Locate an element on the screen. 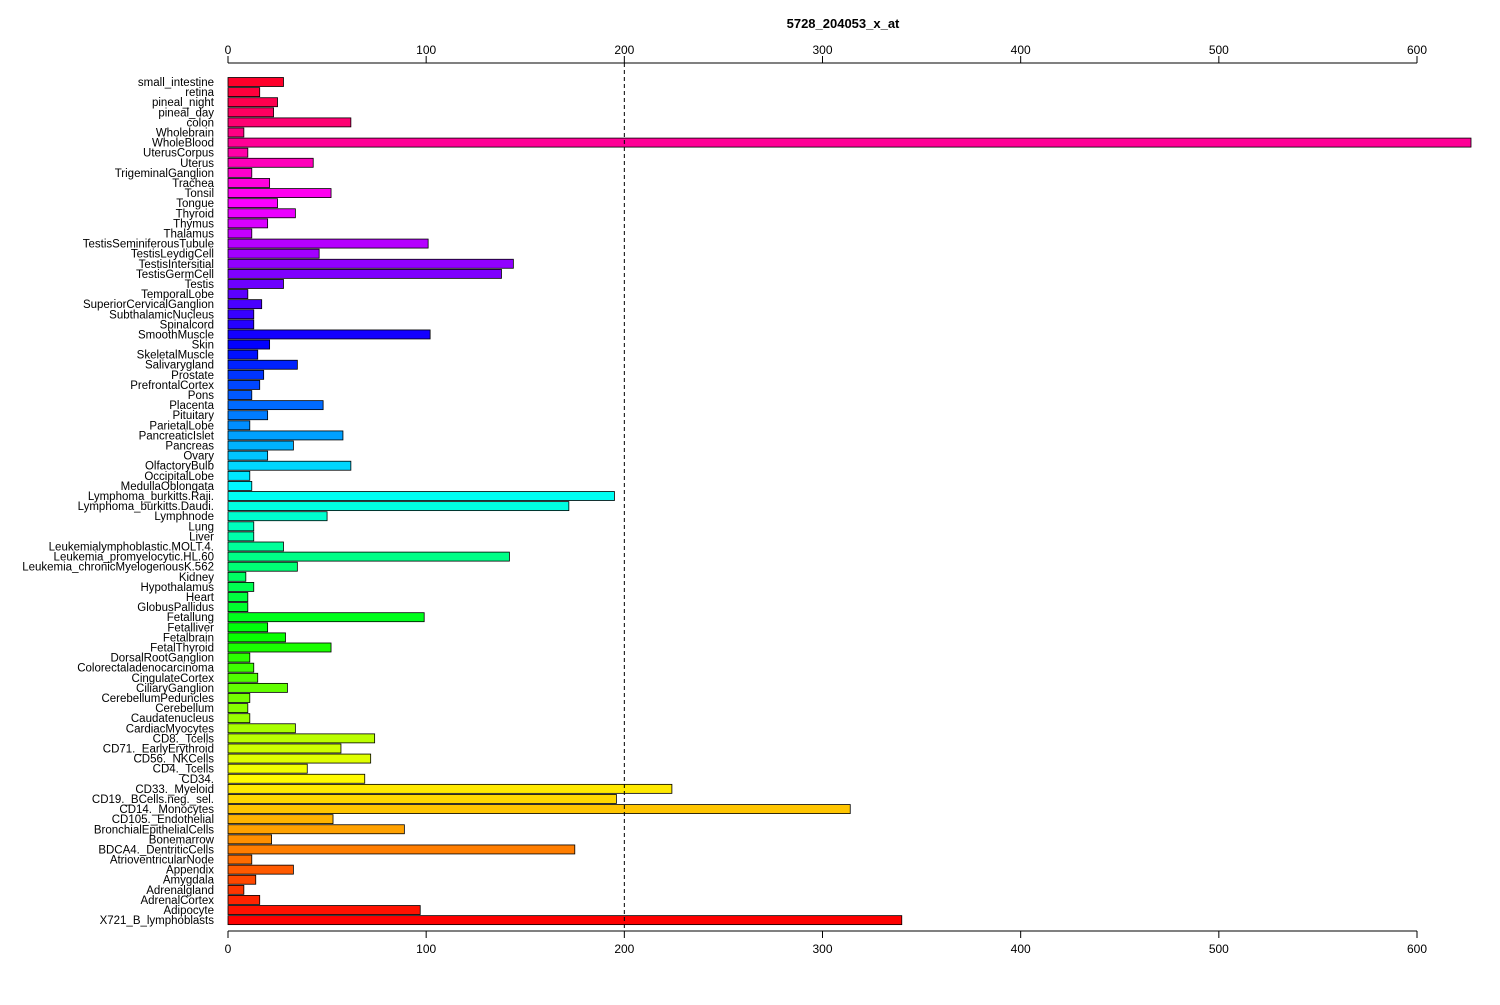  category-label: Leukemialymphoblastic.MOLT.4. is located at coordinates (131, 548).